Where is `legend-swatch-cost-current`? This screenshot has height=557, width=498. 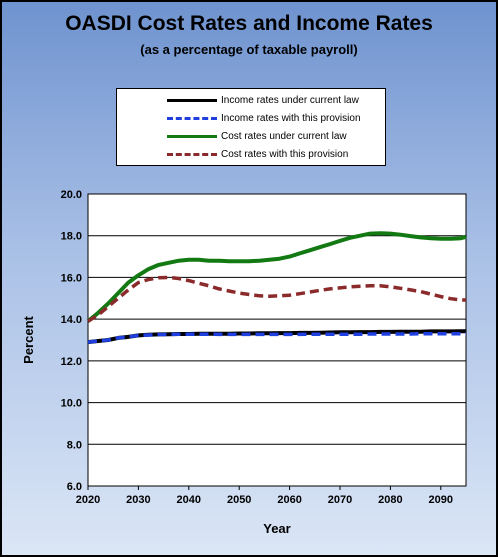 legend-swatch-cost-current is located at coordinates (192, 136).